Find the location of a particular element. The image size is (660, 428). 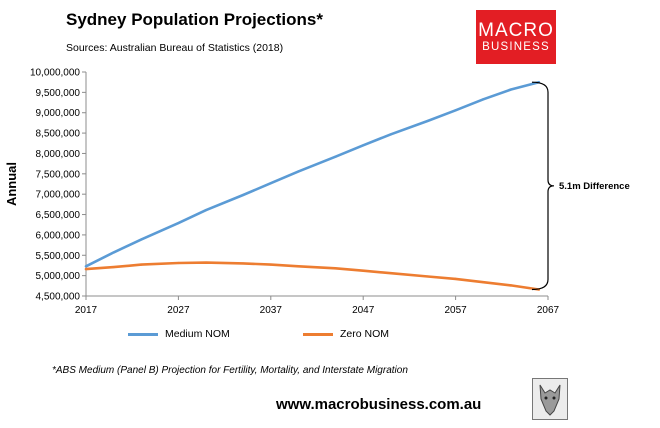

legend-swatch-zero is located at coordinates (318, 334).